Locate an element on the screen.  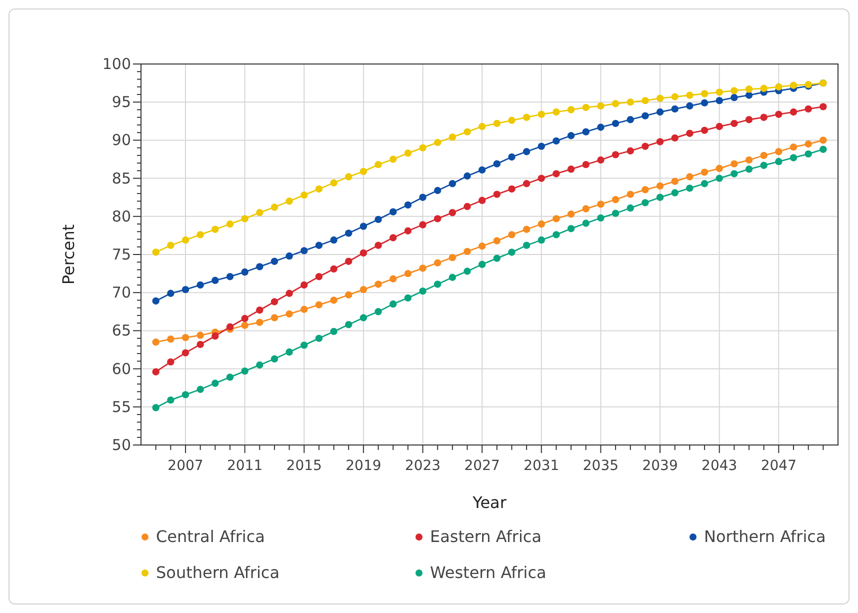
x-tick-label: 2023 is located at coordinates (422, 466).